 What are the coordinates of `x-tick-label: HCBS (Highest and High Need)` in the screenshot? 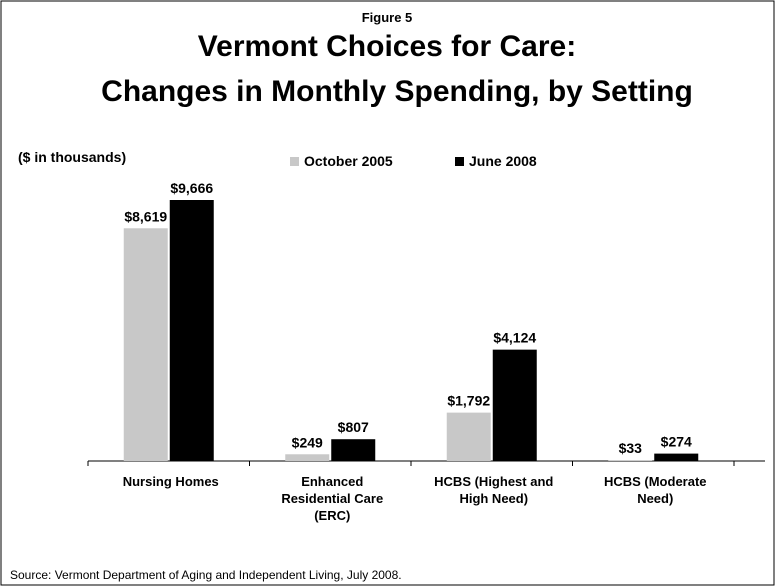 It's located at (494, 490).